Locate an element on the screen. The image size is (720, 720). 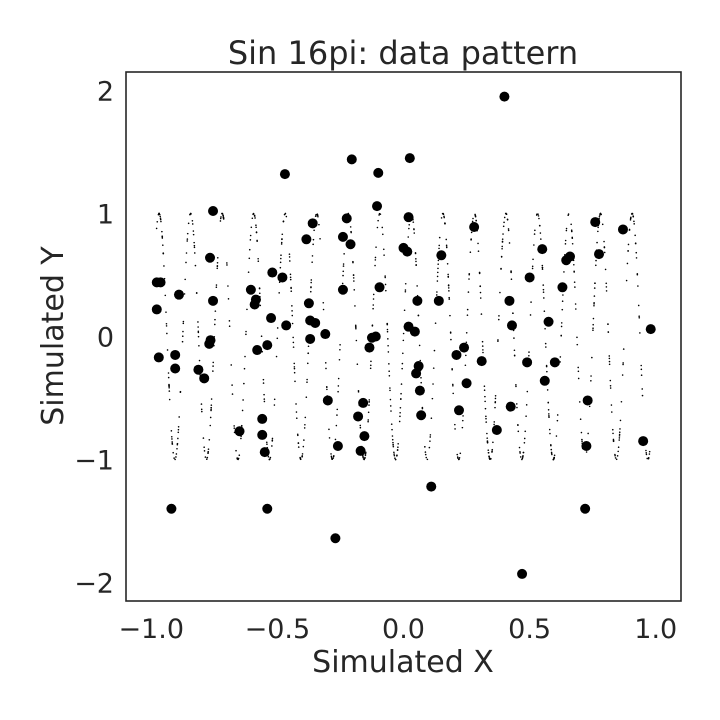
y-tick-label: −2 is located at coordinates (94, 584).